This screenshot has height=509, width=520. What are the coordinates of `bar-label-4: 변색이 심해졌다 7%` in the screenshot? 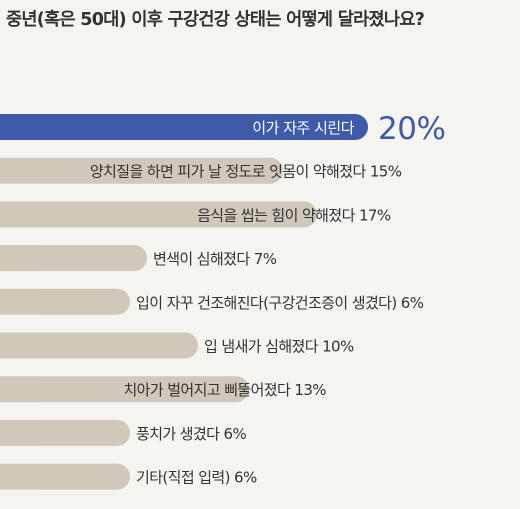 It's located at (215, 259).